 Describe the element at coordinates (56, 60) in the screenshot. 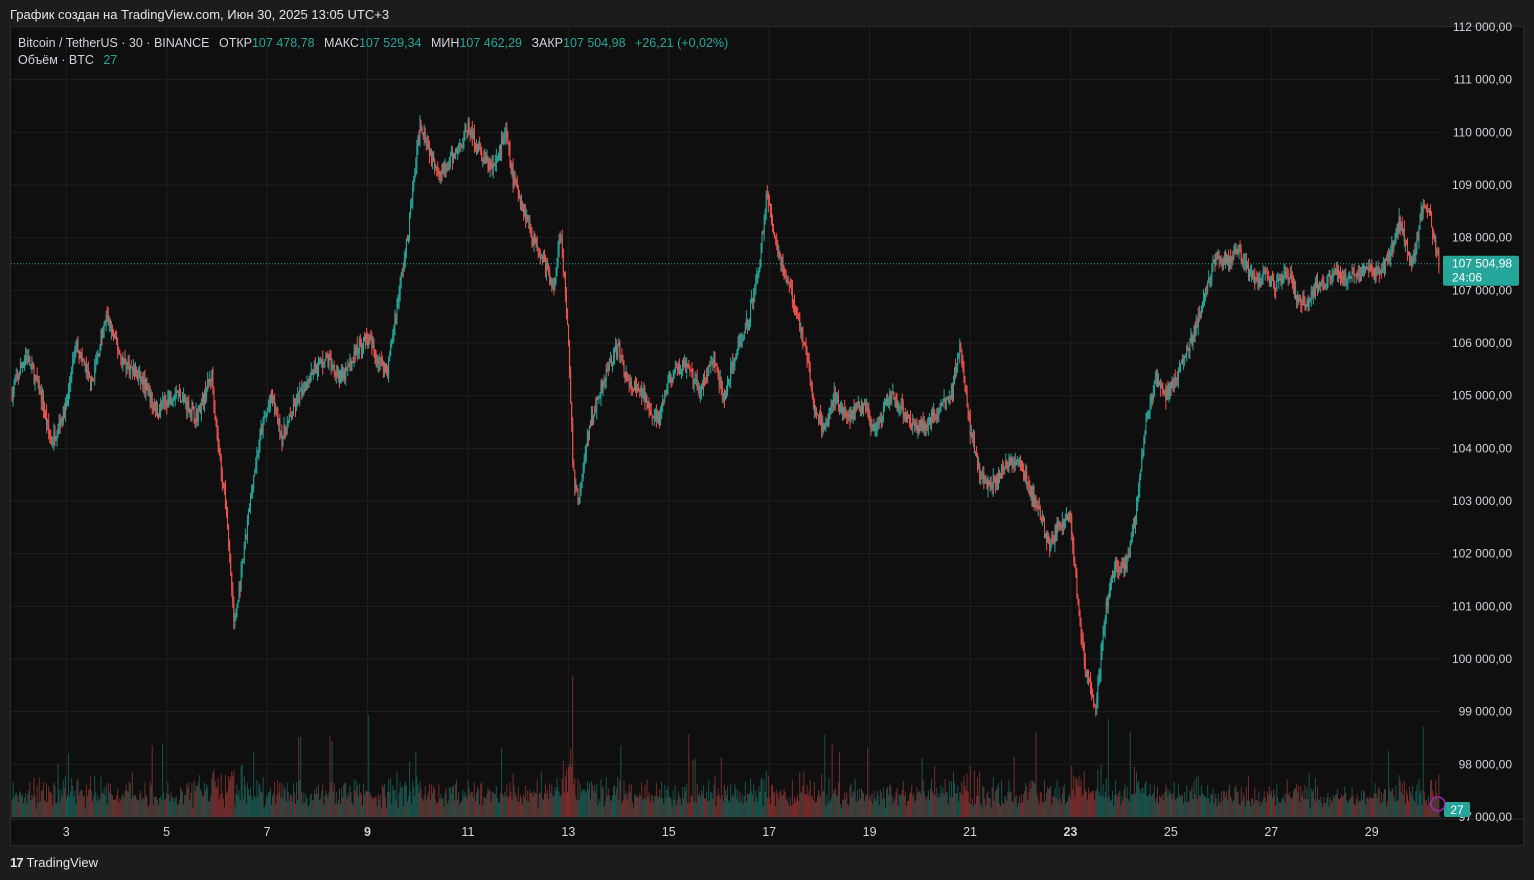

I see `legend-volume-label: Объём · BTC` at that location.